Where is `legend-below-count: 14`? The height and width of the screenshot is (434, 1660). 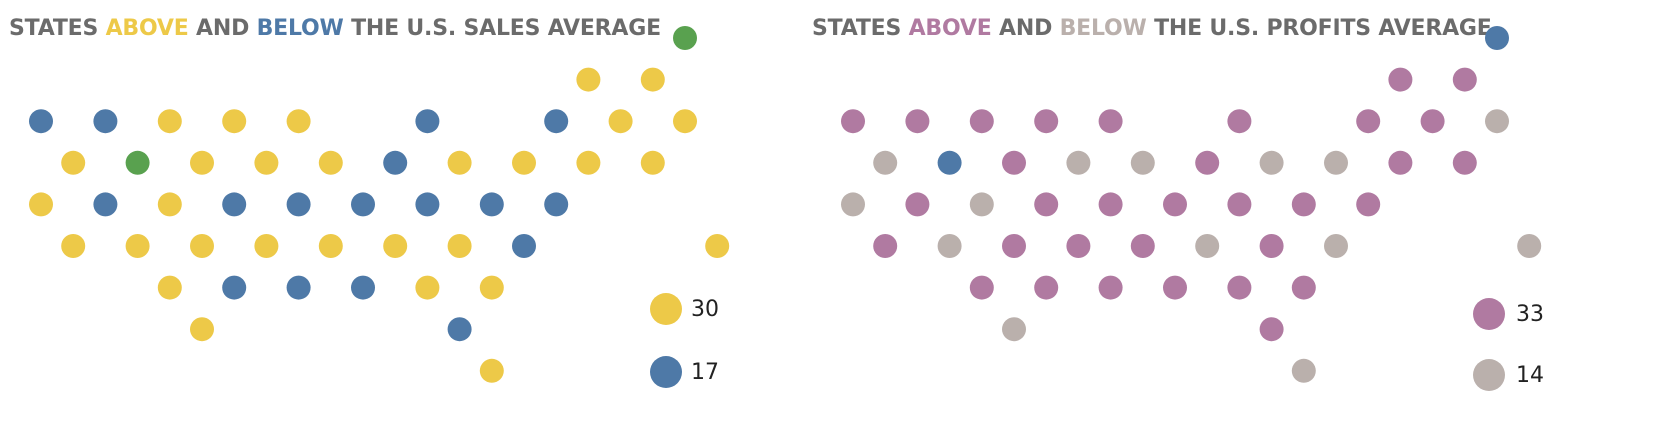 legend-below-count: 14 is located at coordinates (1530, 375).